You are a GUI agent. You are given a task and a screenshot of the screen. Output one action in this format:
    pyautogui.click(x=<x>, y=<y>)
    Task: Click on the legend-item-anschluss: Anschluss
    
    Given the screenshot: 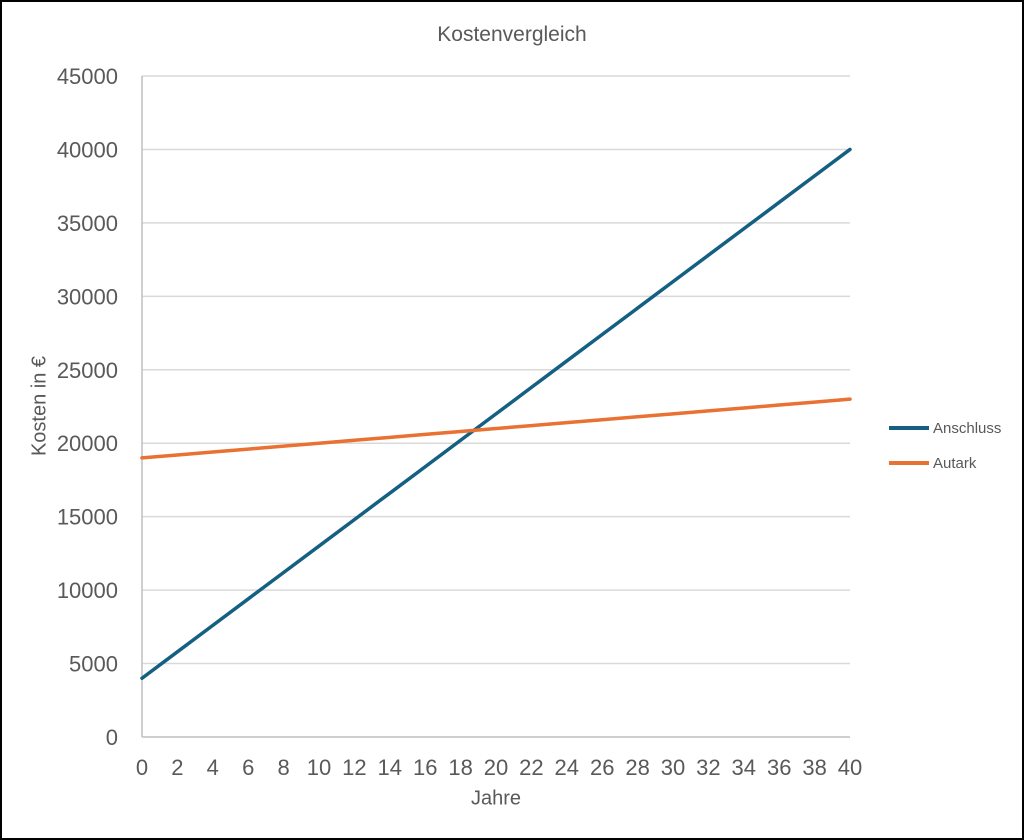 What is the action you would take?
    pyautogui.click(x=945, y=428)
    